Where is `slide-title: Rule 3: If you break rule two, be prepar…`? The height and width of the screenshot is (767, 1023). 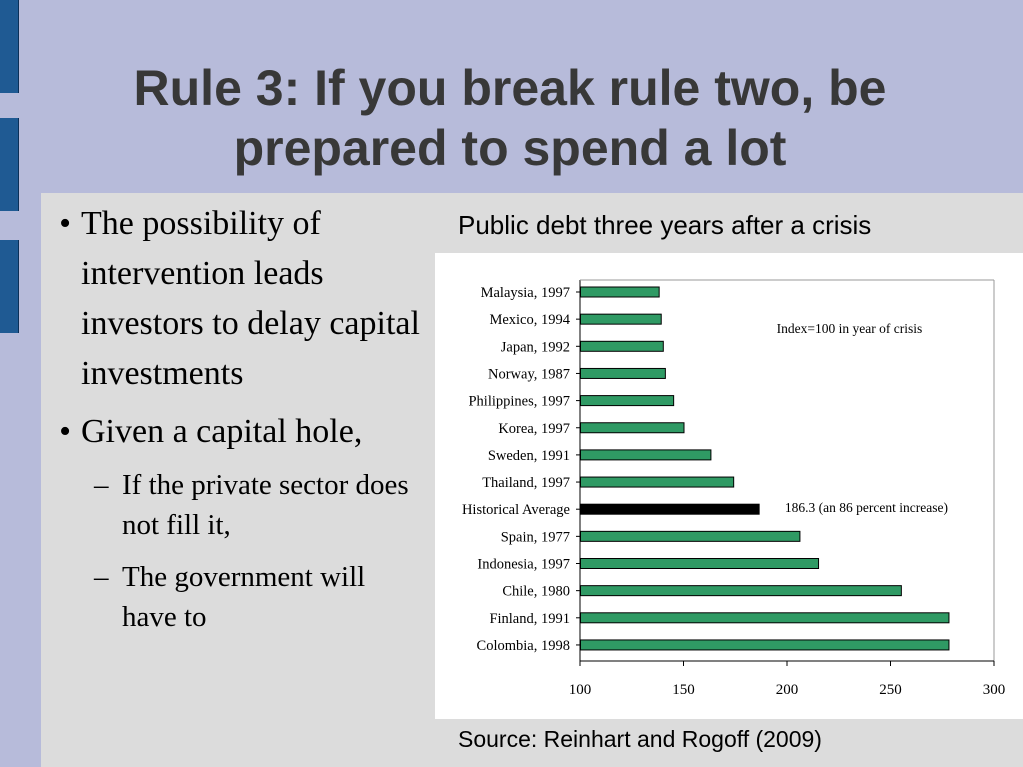 slide-title: Rule 3: If you break rule two, be prepar… is located at coordinates (510, 118).